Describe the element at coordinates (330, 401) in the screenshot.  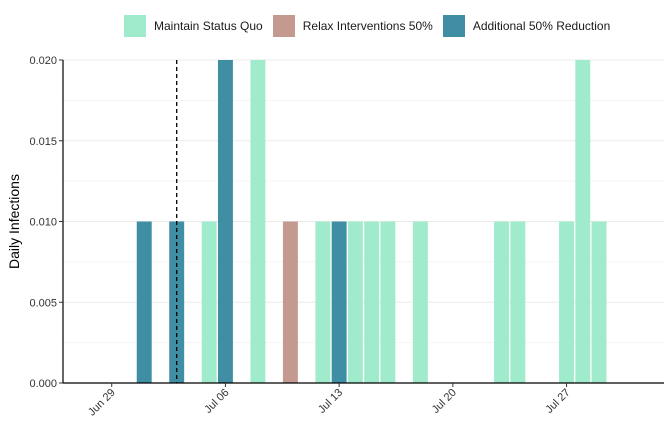
I see `x-tick-label: Jul 13` at that location.